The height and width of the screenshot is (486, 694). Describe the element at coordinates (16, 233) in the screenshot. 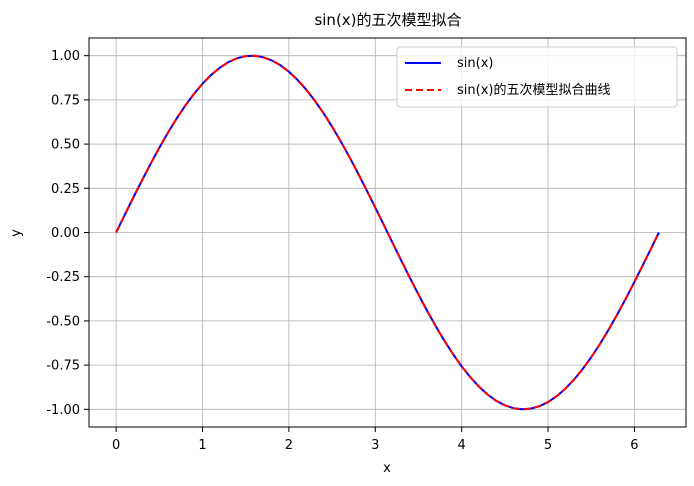

I see `y-axis-label: y` at that location.